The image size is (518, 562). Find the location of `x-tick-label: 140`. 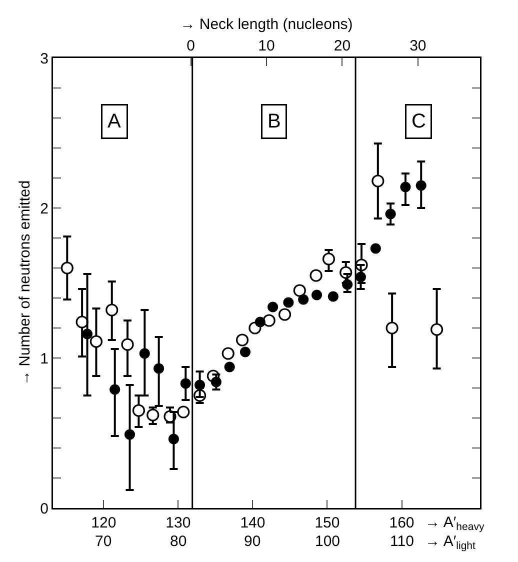

x-tick-label: 140 is located at coordinates (253, 523).